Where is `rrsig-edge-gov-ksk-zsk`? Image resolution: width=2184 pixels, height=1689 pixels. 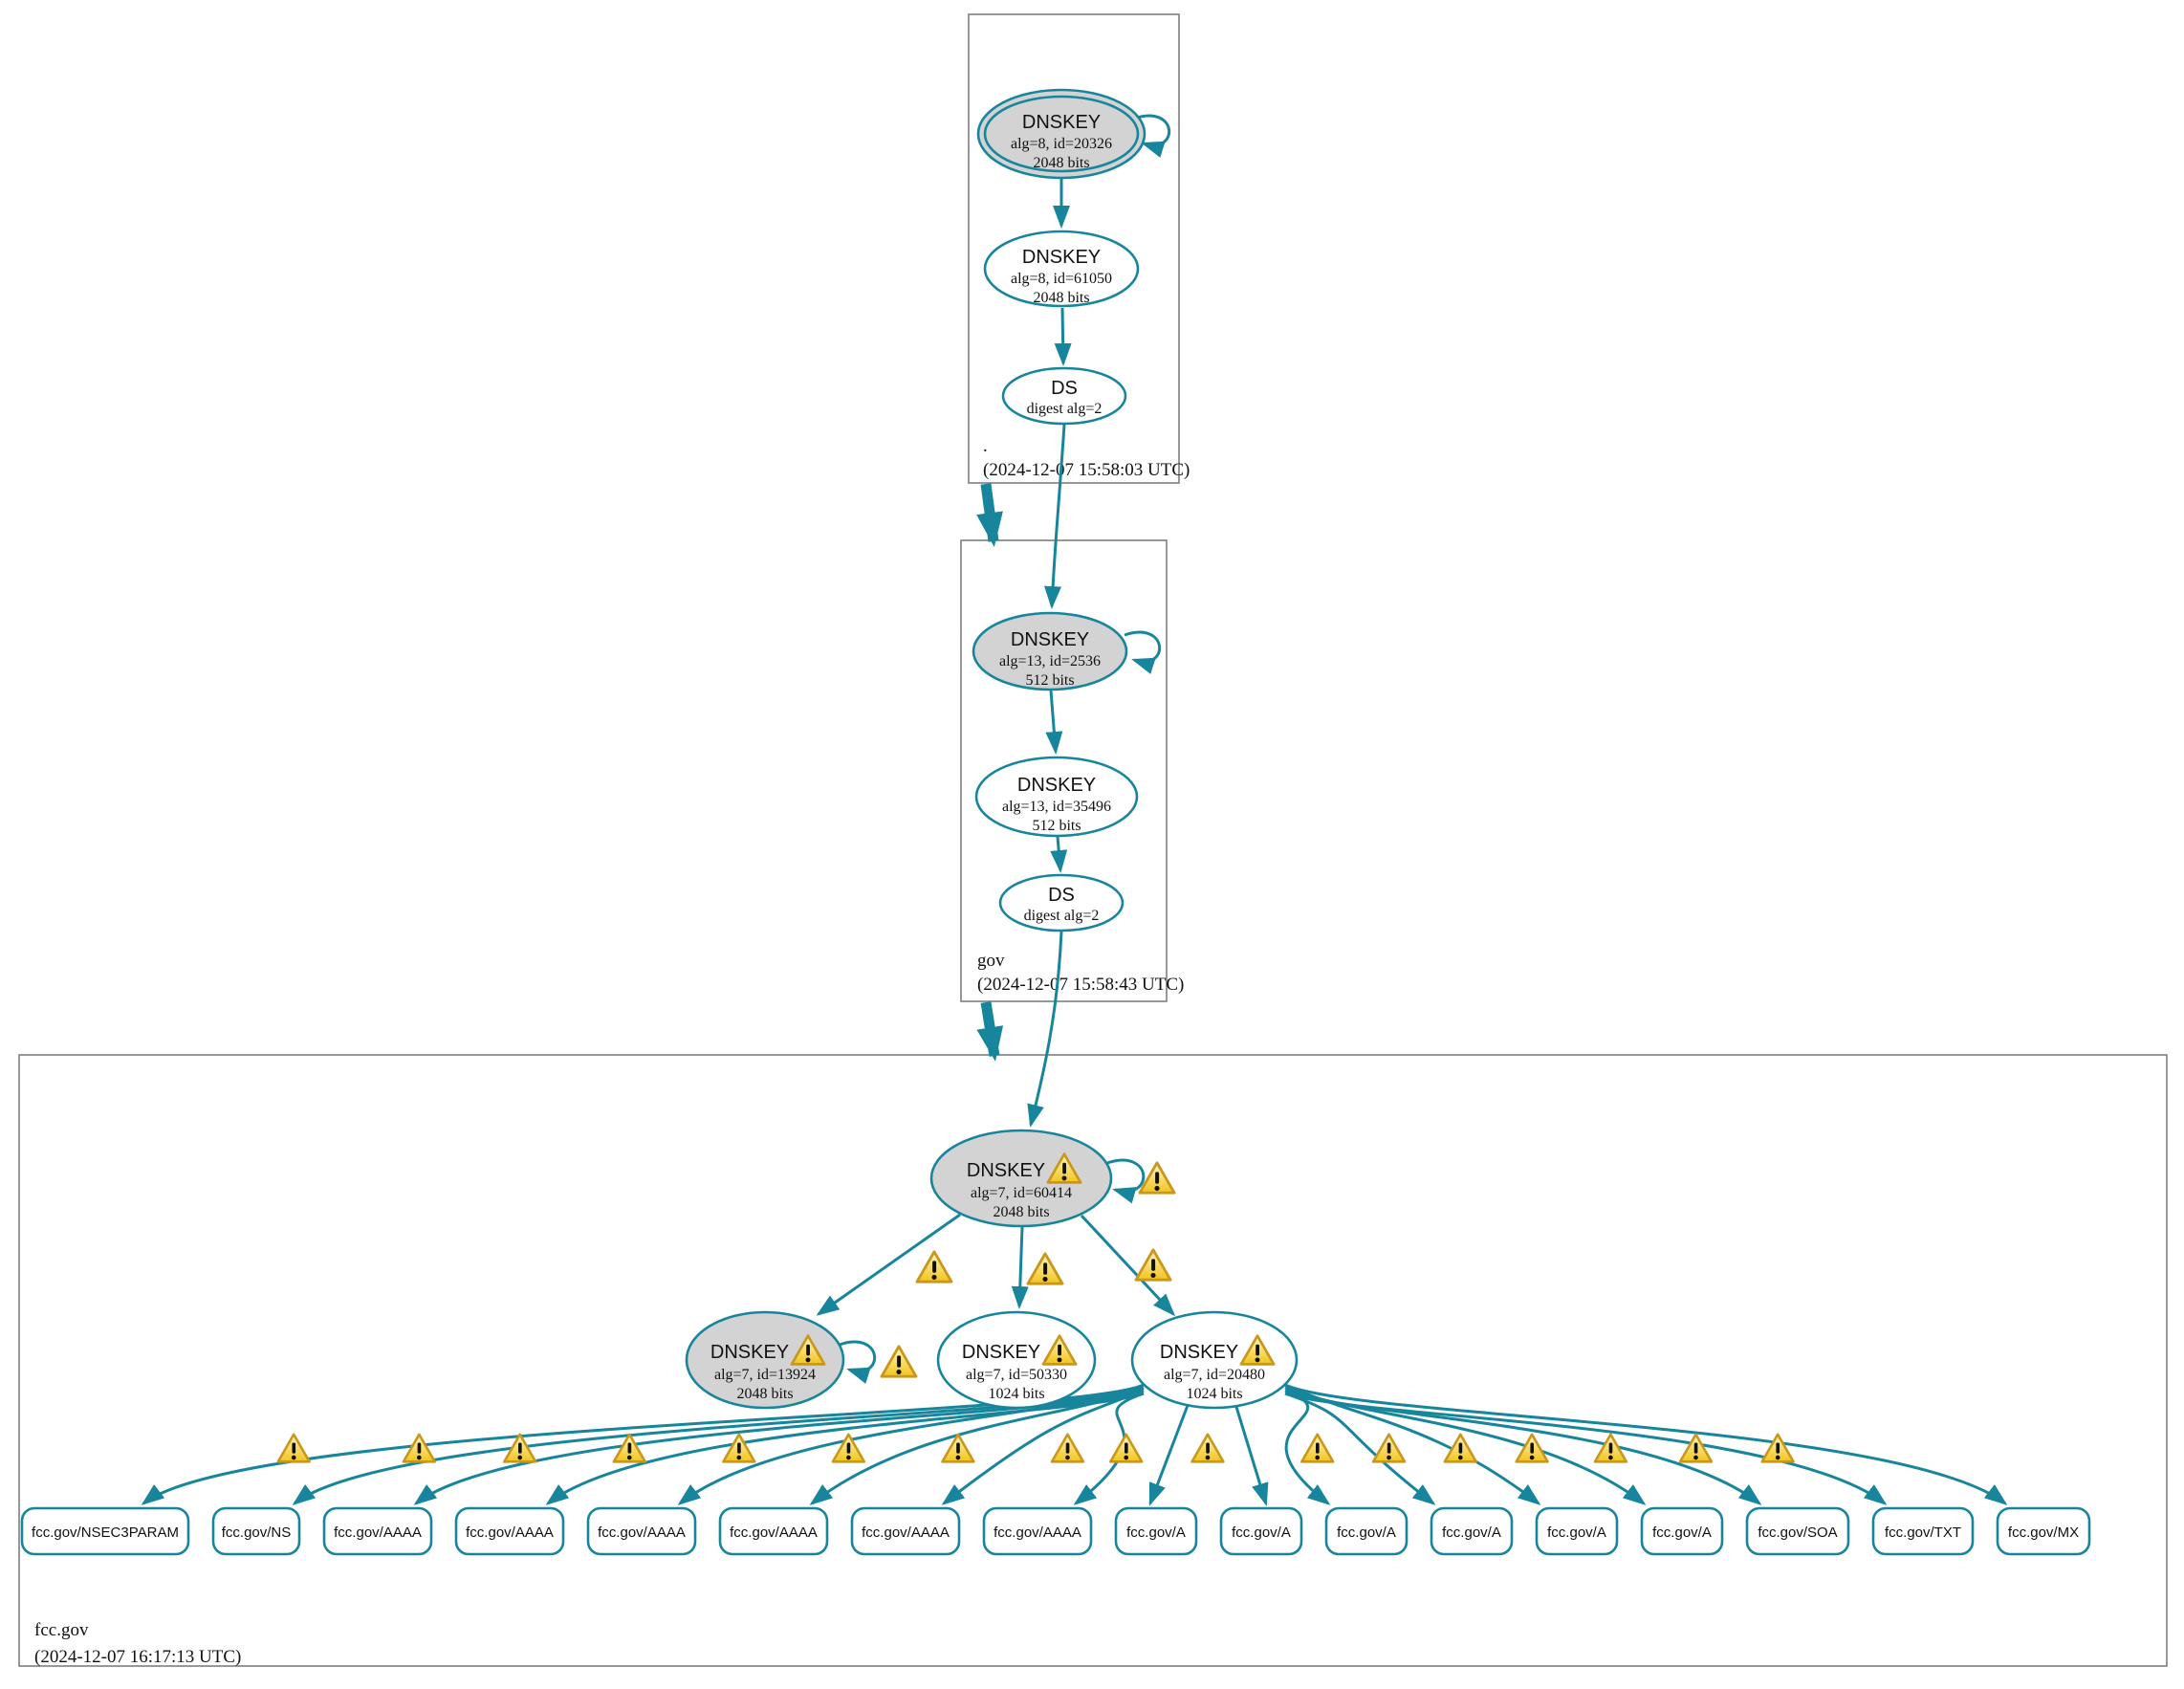
rrsig-edge-gov-ksk-zsk is located at coordinates (1054, 722).